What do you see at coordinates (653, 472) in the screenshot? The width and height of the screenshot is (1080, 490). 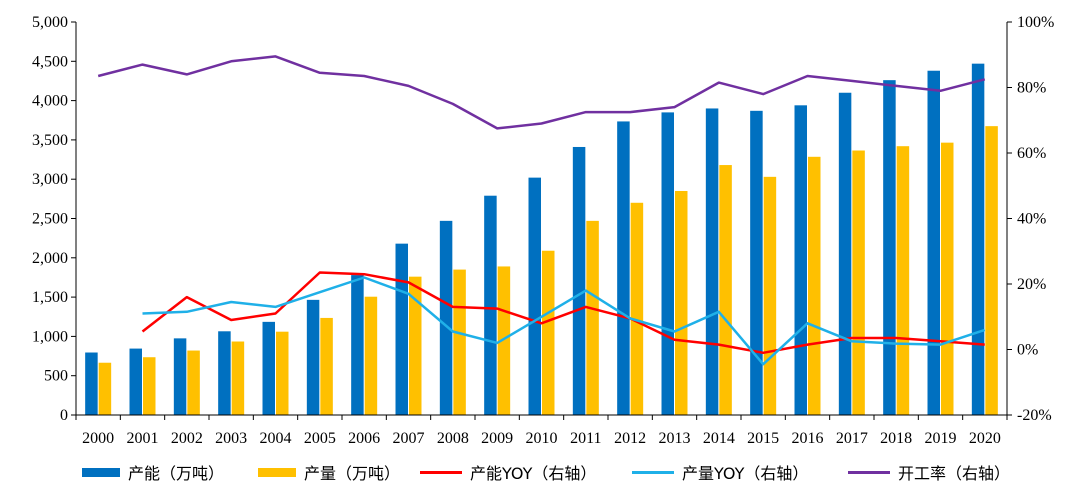 I see `legend-output-yoy-swatch` at bounding box center [653, 472].